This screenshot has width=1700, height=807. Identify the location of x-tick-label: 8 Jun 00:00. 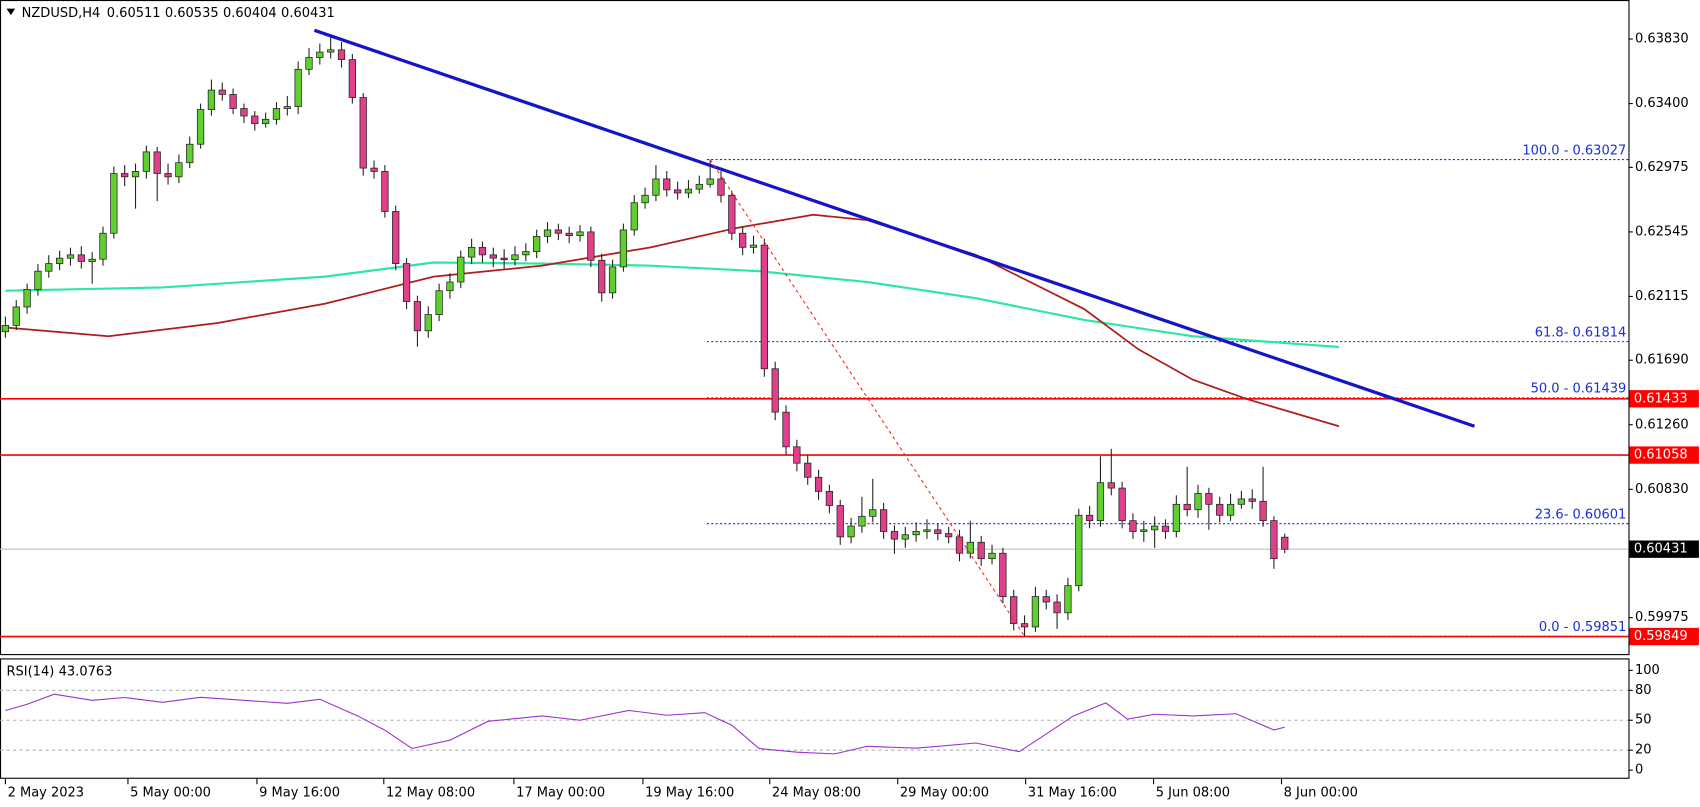
(1321, 792).